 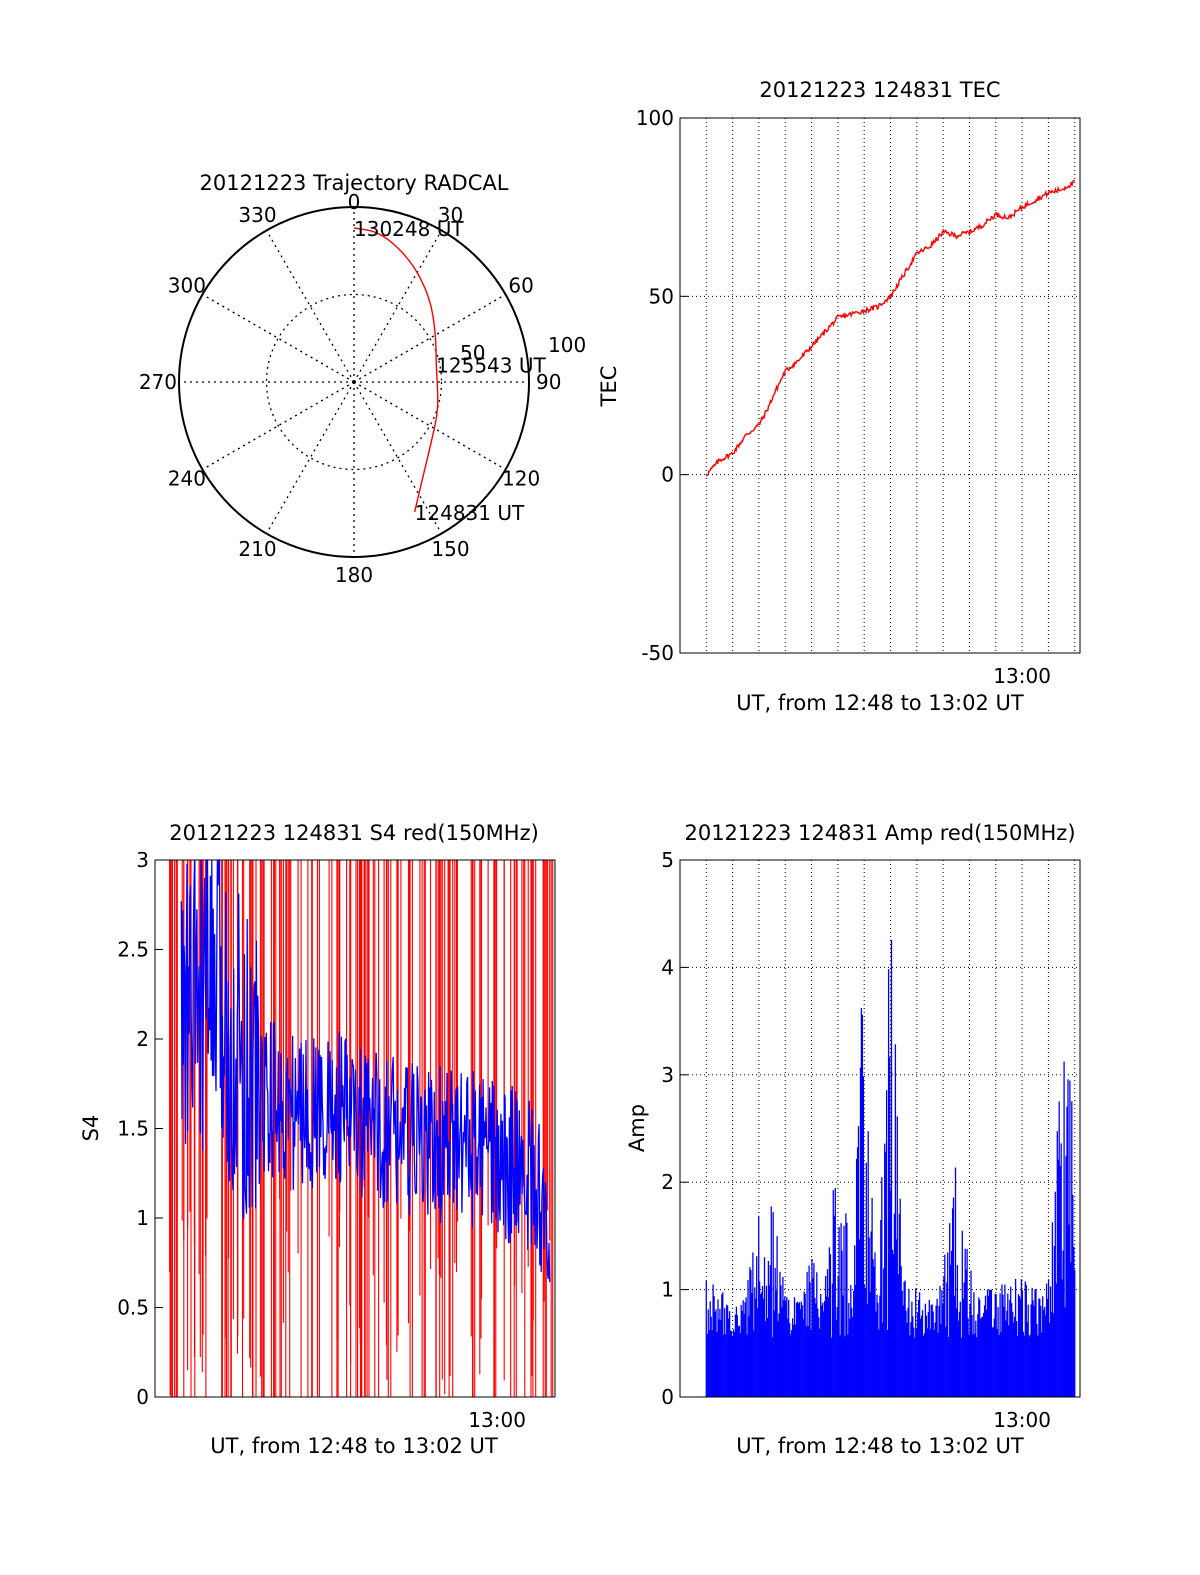 What do you see at coordinates (880, 703) in the screenshot?
I see `tec-xlabel: UT, from 12:48 to 13:02 UT` at bounding box center [880, 703].